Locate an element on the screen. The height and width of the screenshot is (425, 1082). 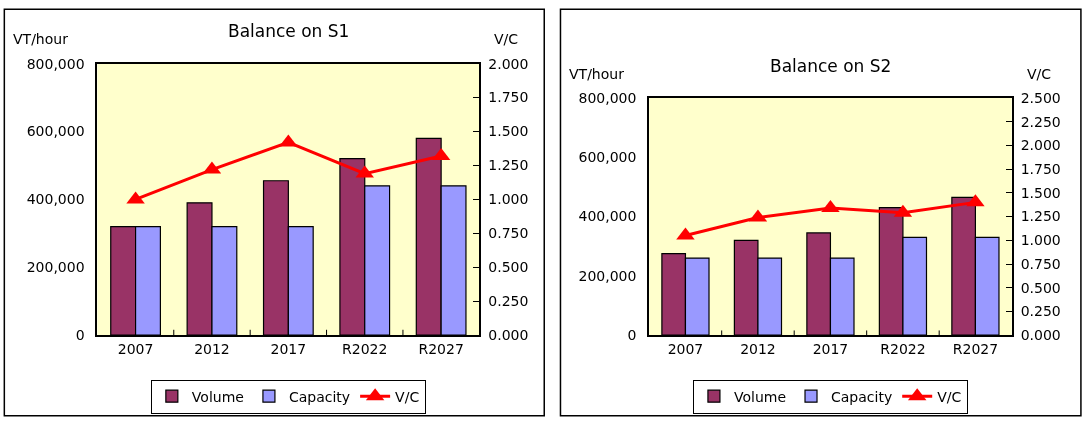
y2-tick-label: 2.250 is located at coordinates (1040, 121).